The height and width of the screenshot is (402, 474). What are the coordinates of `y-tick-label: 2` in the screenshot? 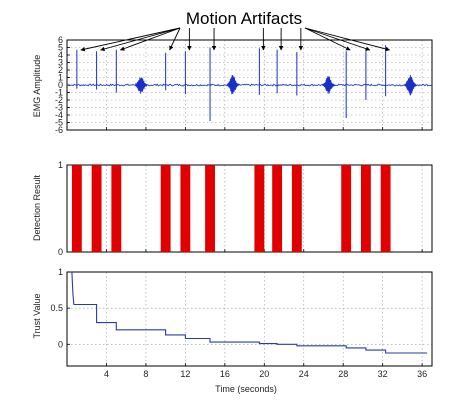 It's located at (60, 70).